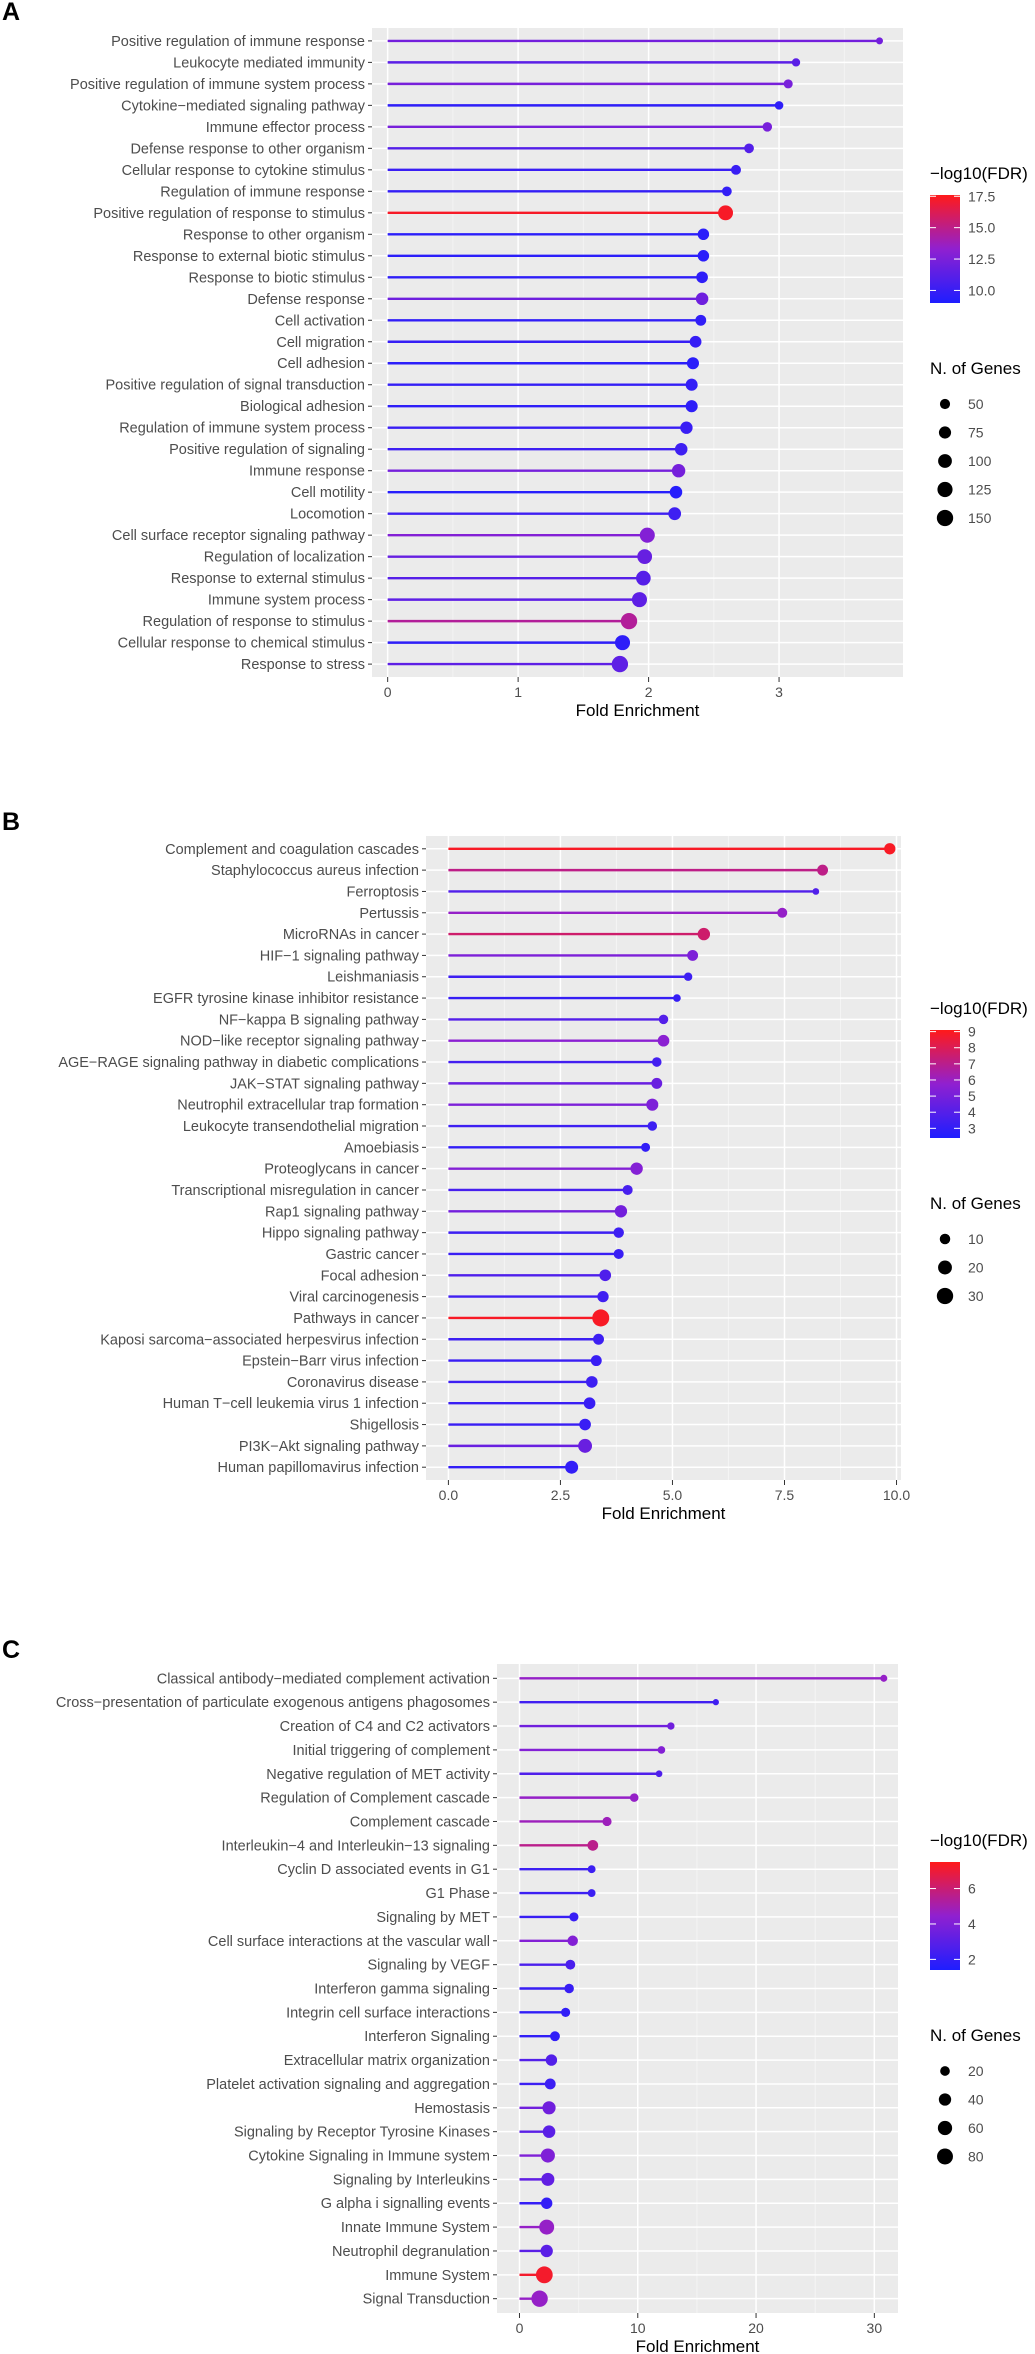 This screenshot has height=2354, width=1035. Describe the element at coordinates (254, 622) in the screenshot. I see `term-label: Regulation of response to stimulus` at that location.